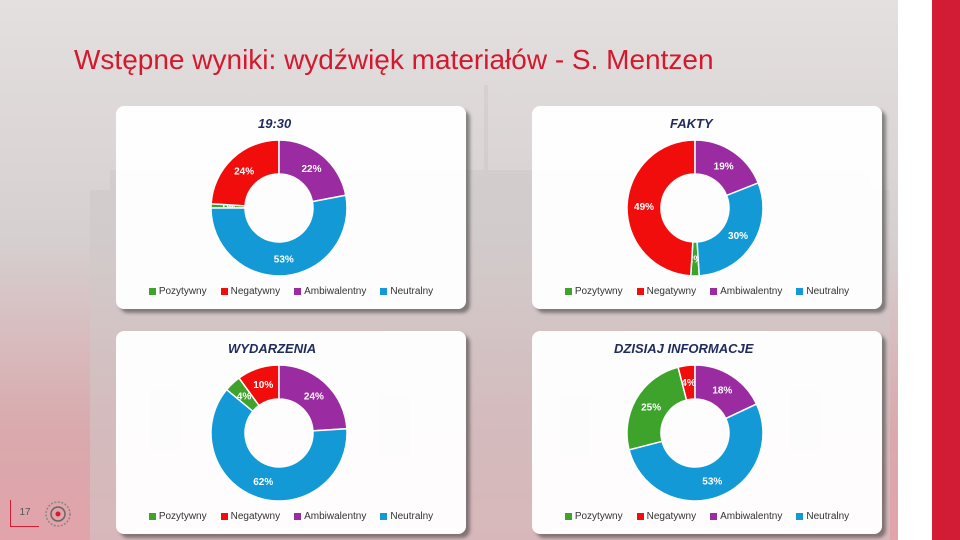  What do you see at coordinates (644, 207) in the screenshot?
I see `data-label: 49%` at bounding box center [644, 207].